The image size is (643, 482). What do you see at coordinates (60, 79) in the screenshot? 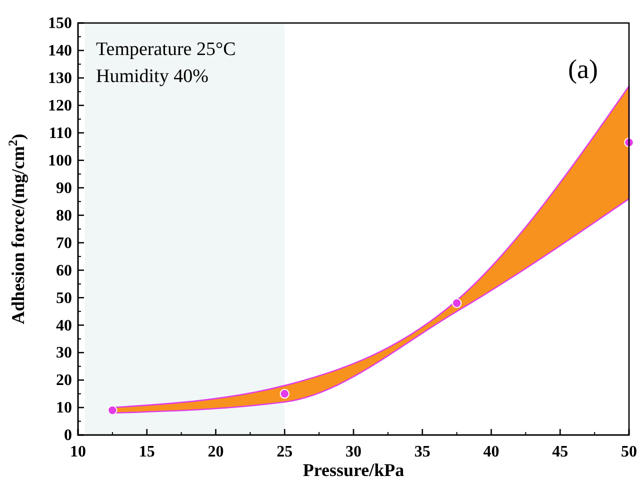
I see `y-tick-label: 130` at bounding box center [60, 79].